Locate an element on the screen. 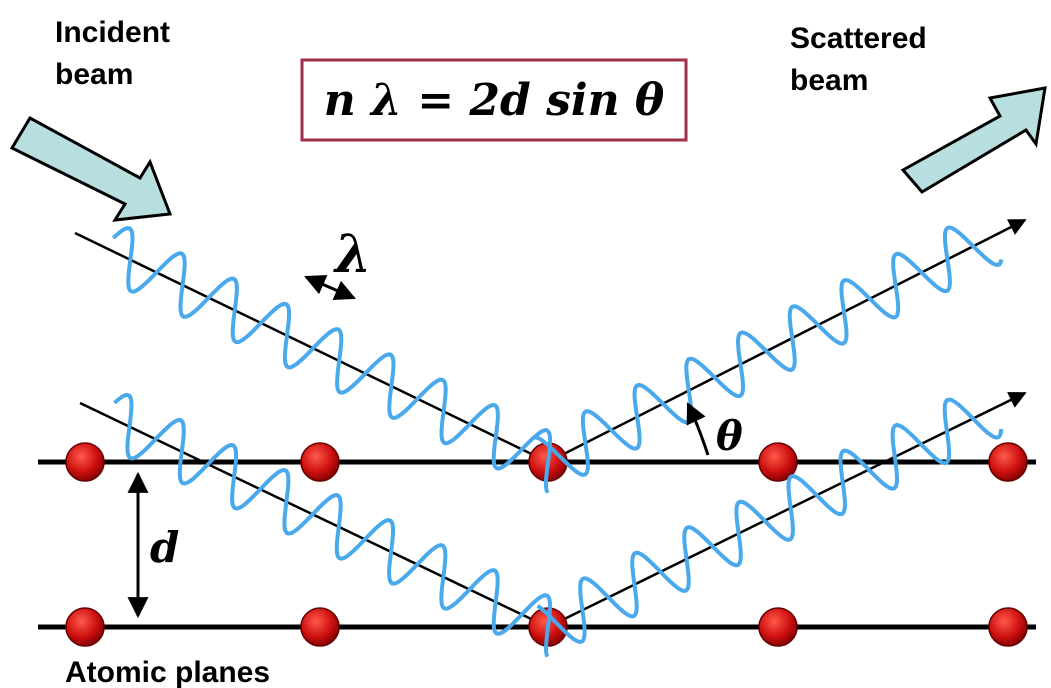  planes-label: Atomic planes is located at coordinates (167, 672).